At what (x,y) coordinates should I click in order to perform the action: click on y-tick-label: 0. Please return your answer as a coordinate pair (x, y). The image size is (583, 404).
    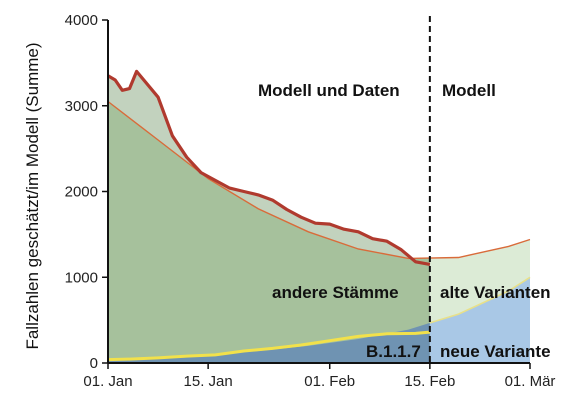
    Looking at the image, I should click on (94, 363).